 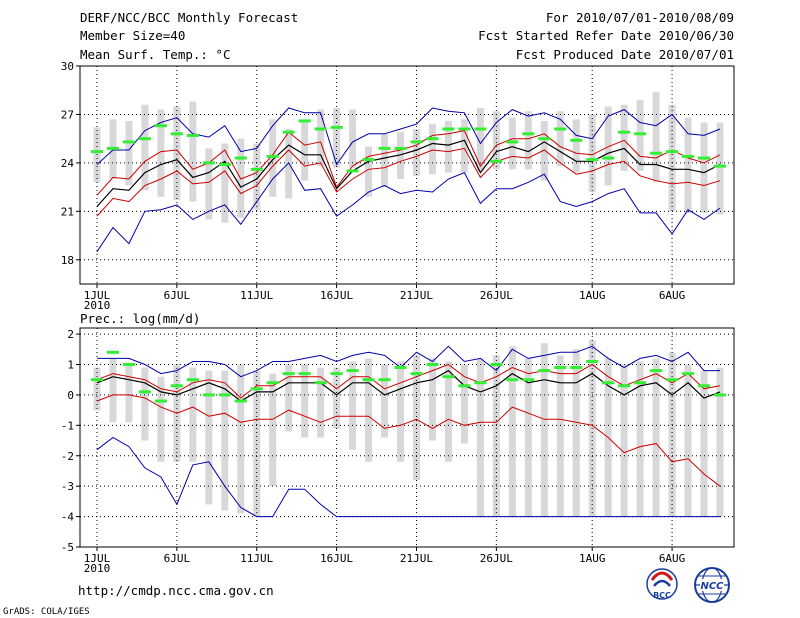 What do you see at coordinates (625, 54) in the screenshot?
I see `produced-date: Fcst Produced Date 2010/07/01` at bounding box center [625, 54].